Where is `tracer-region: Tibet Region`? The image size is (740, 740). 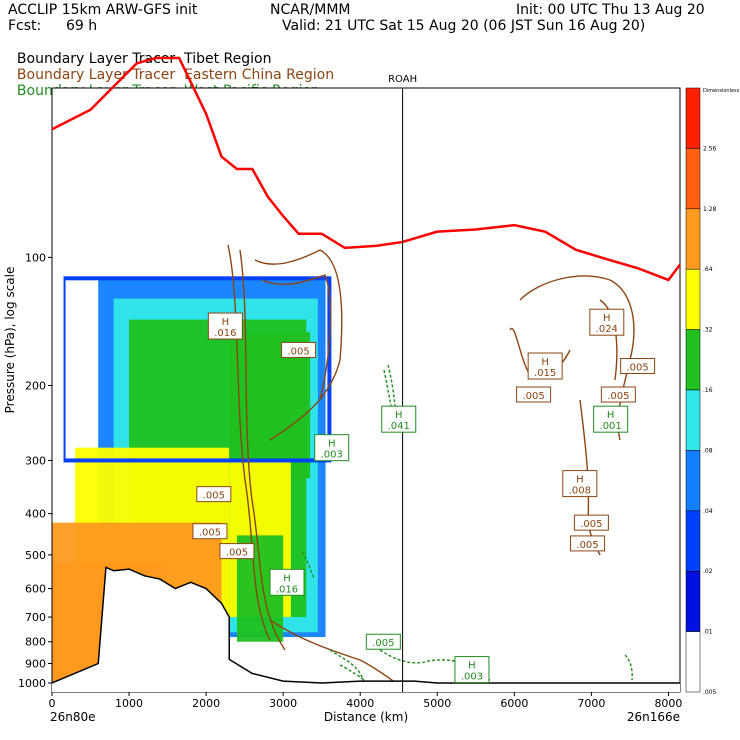 tracer-region: Tibet Region is located at coordinates (228, 59).